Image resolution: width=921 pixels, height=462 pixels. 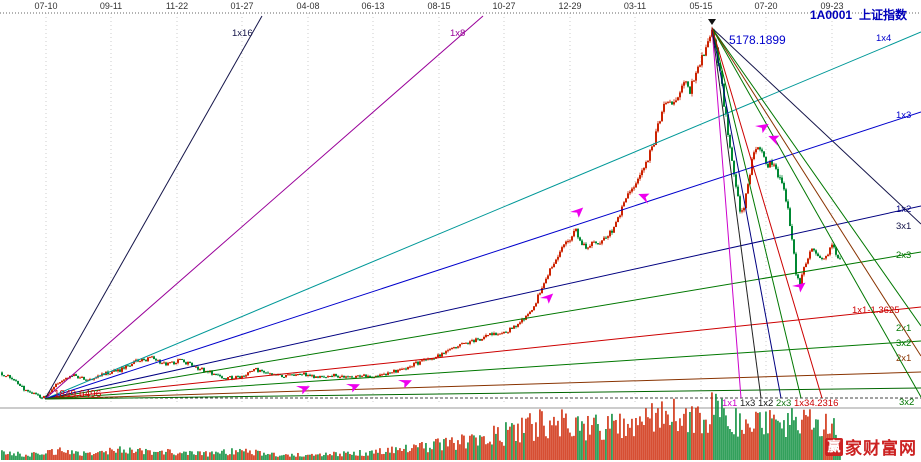 I want to click on date-label: 05-15, so click(x=700, y=6).